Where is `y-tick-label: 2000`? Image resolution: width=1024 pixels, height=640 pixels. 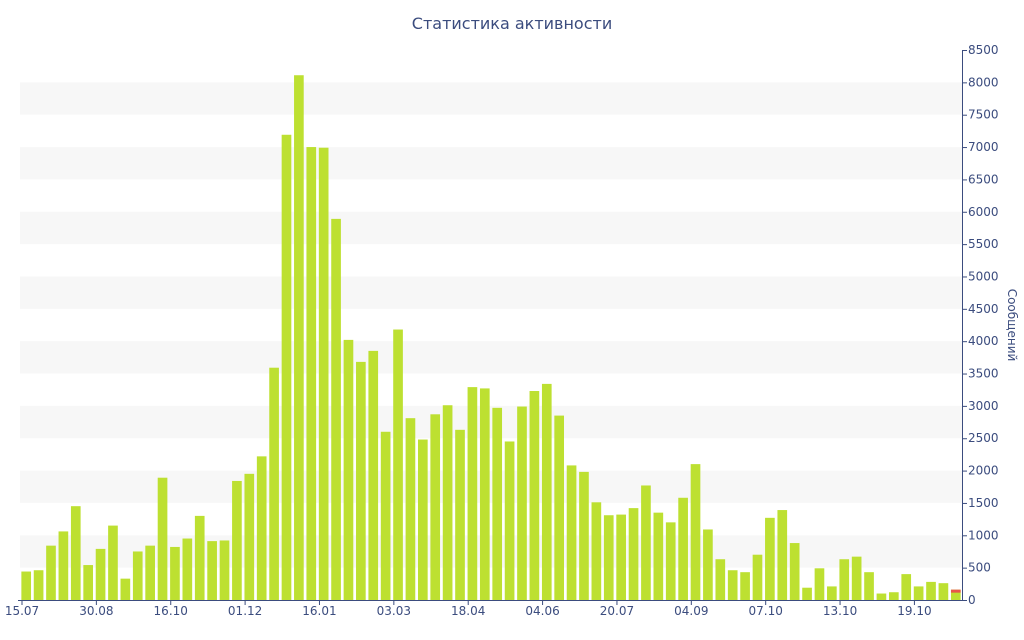
y-tick-label: 2000 is located at coordinates (983, 471).